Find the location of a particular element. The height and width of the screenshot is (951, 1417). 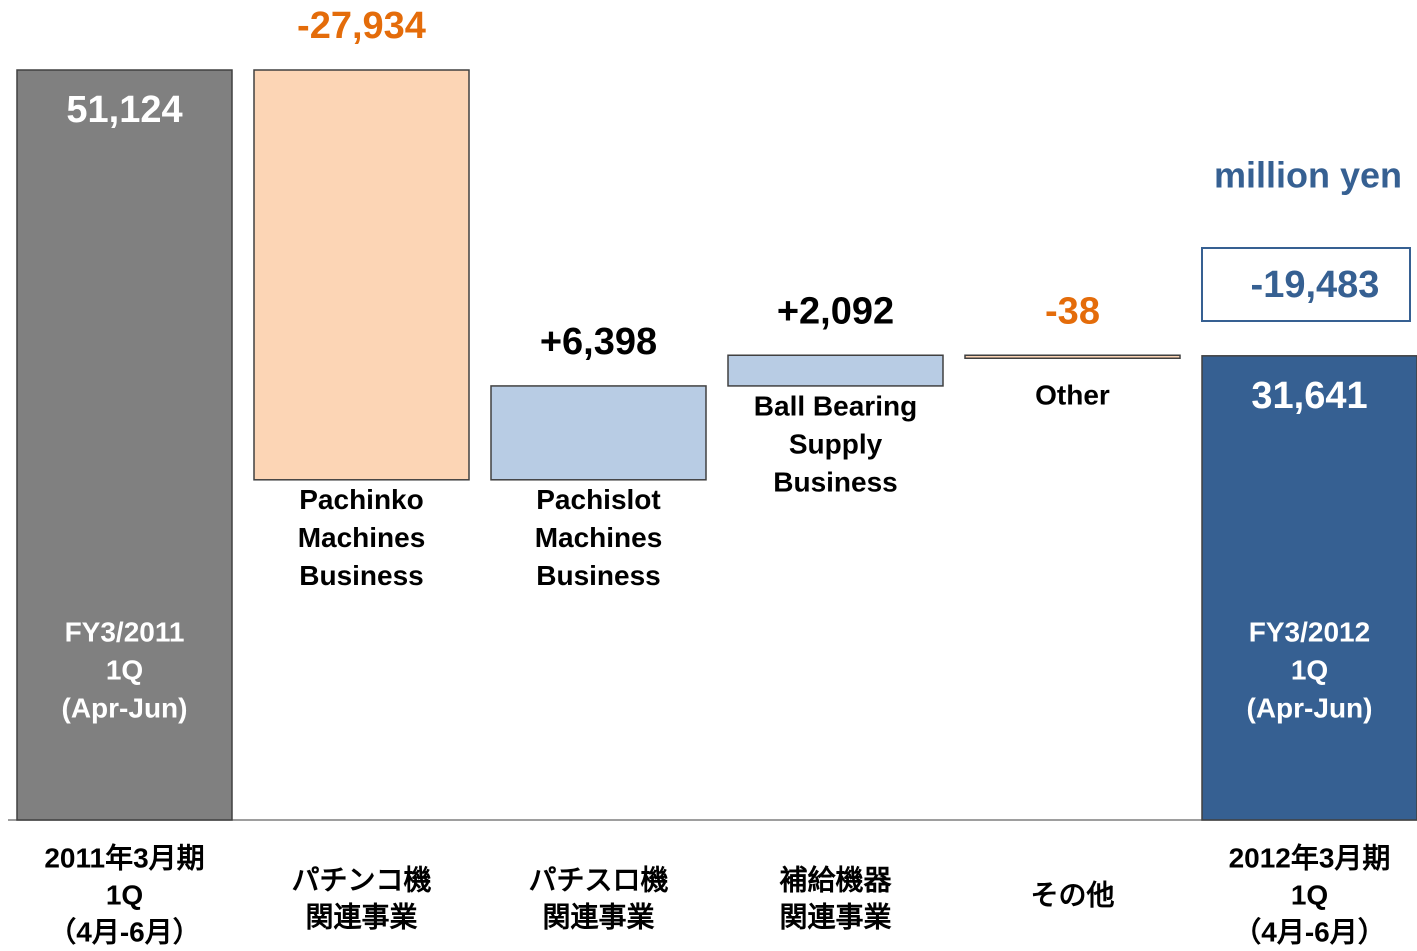

bar-label: Other is located at coordinates (1072, 395).